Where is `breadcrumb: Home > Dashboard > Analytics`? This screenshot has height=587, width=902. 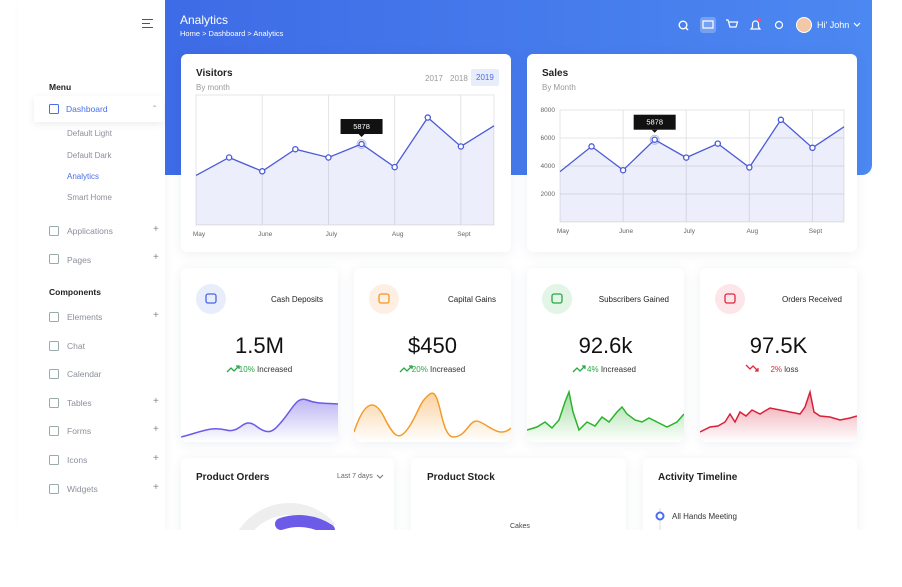 breadcrumb: Home > Dashboard > Analytics is located at coordinates (232, 33).